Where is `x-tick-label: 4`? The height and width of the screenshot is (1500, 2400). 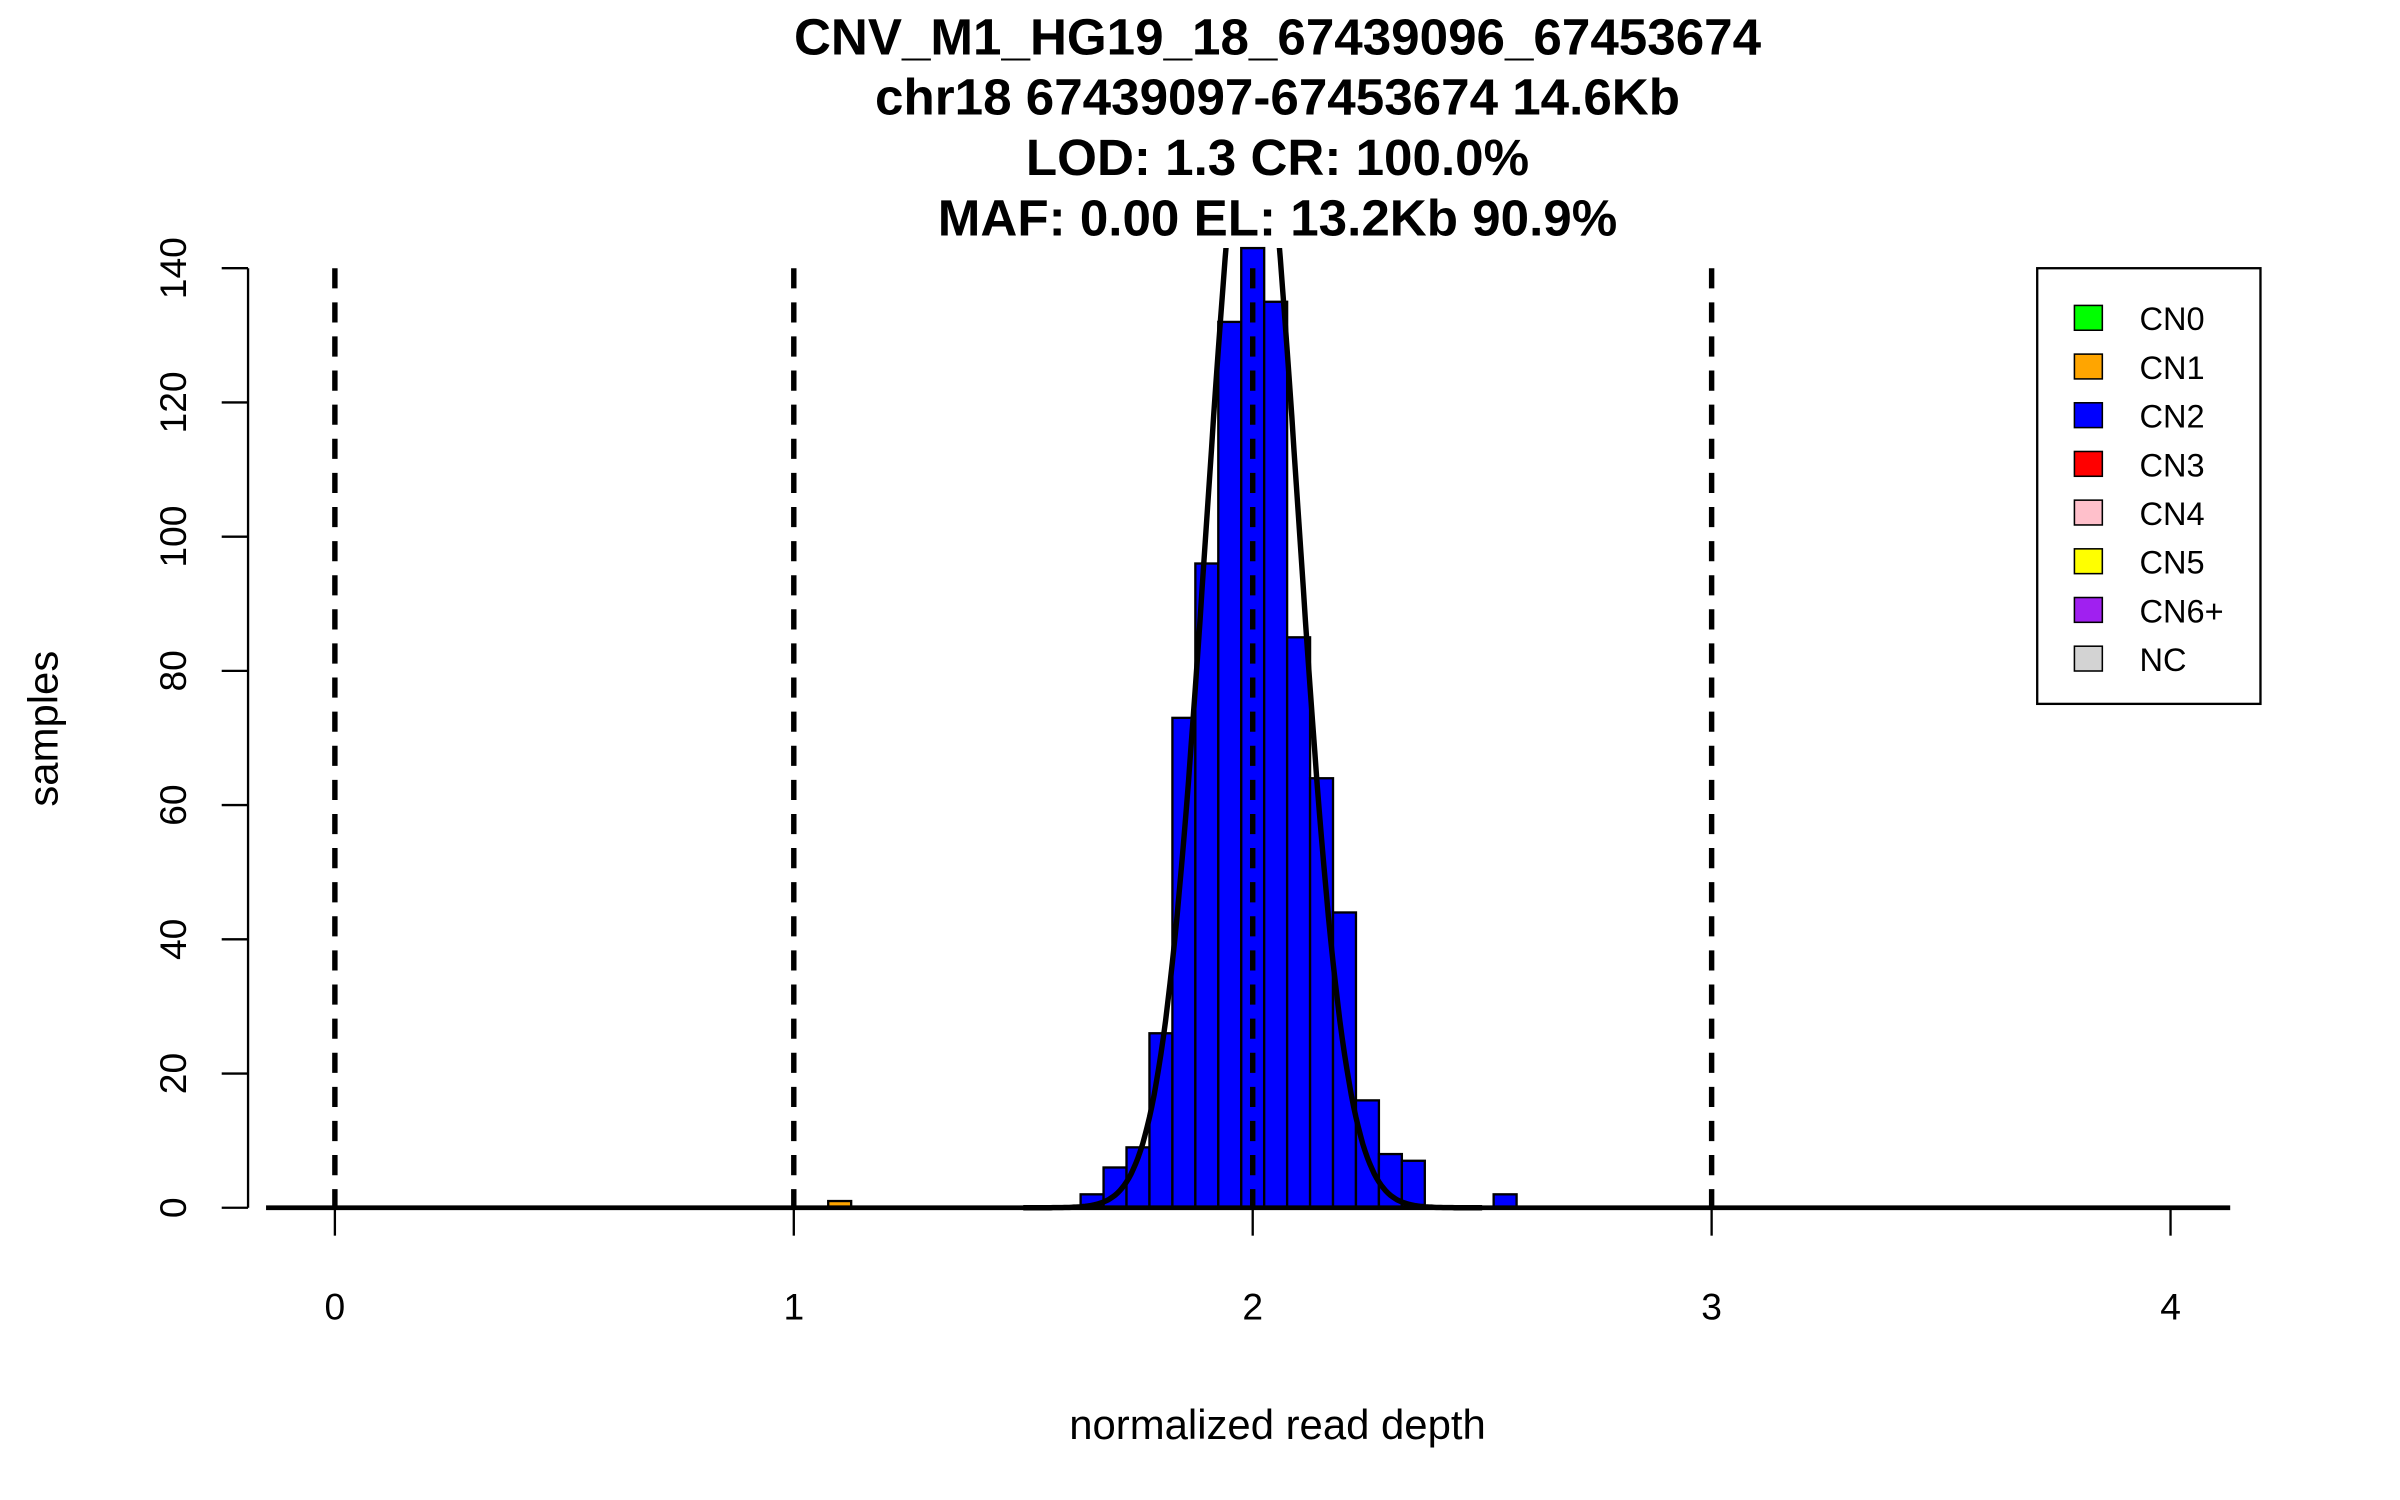 x-tick-label: 4 is located at coordinates (2170, 1306).